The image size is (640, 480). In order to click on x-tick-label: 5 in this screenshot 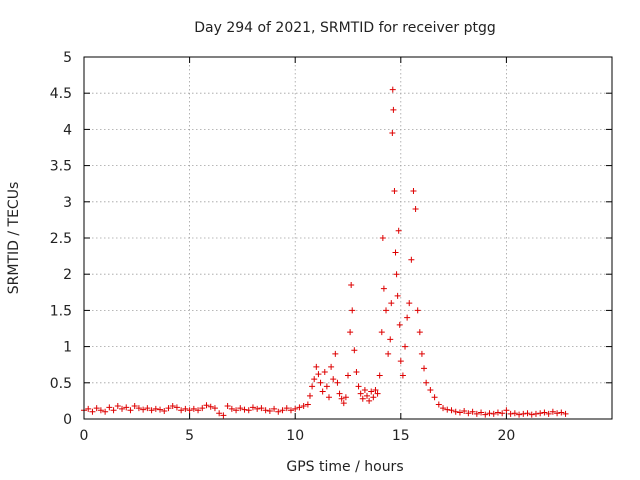, I will do `click(189, 436)`.